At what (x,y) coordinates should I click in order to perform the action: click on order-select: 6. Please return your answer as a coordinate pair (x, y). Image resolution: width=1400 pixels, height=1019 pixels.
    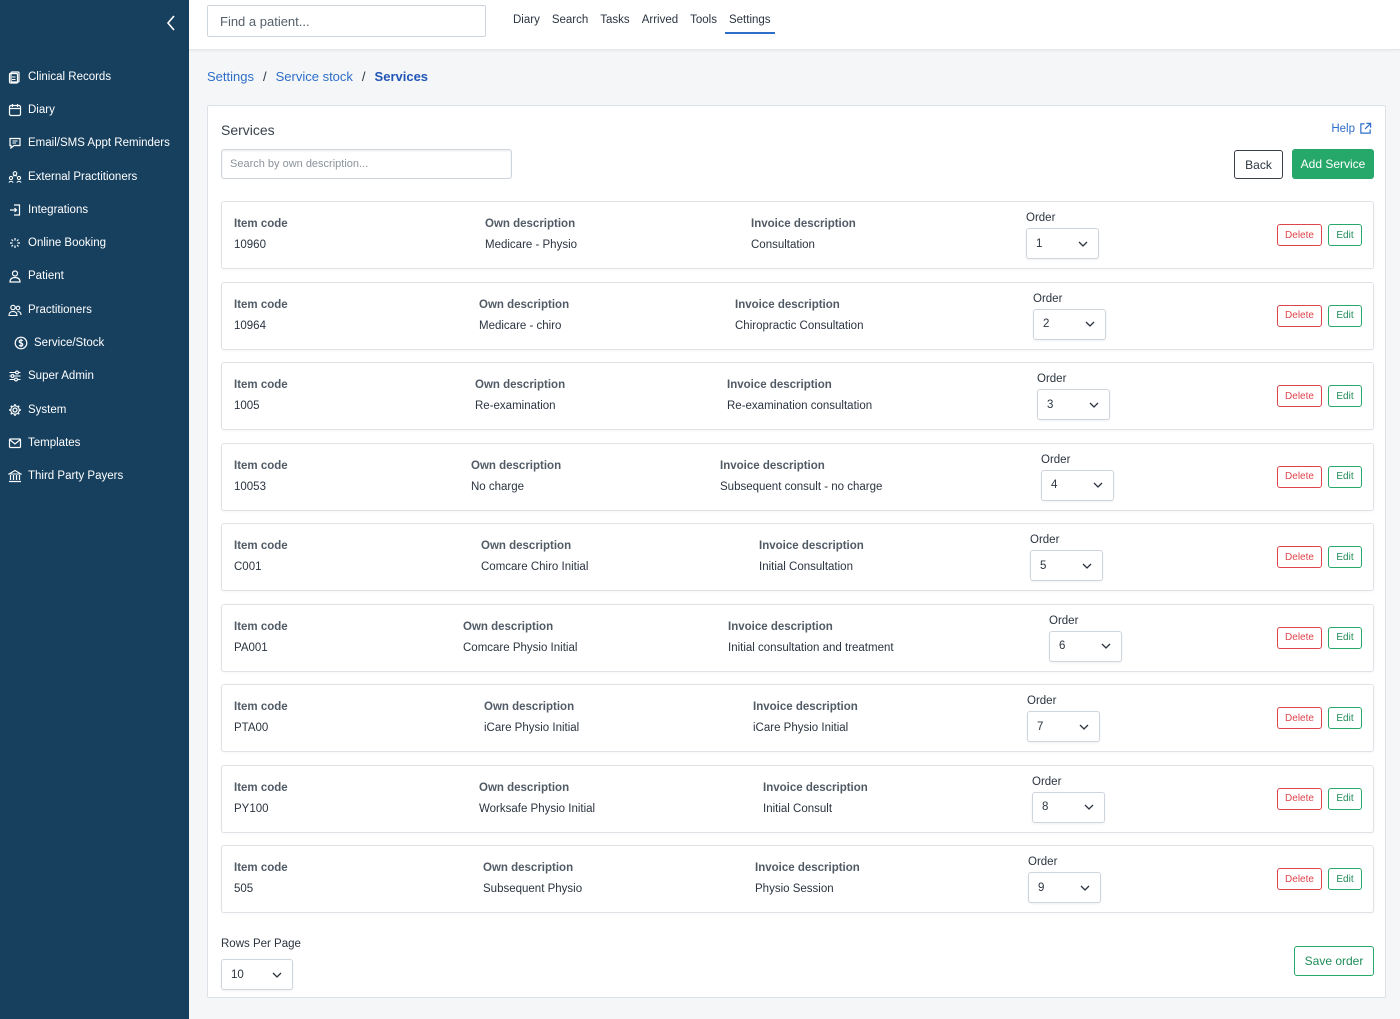
    Looking at the image, I should click on (1085, 646).